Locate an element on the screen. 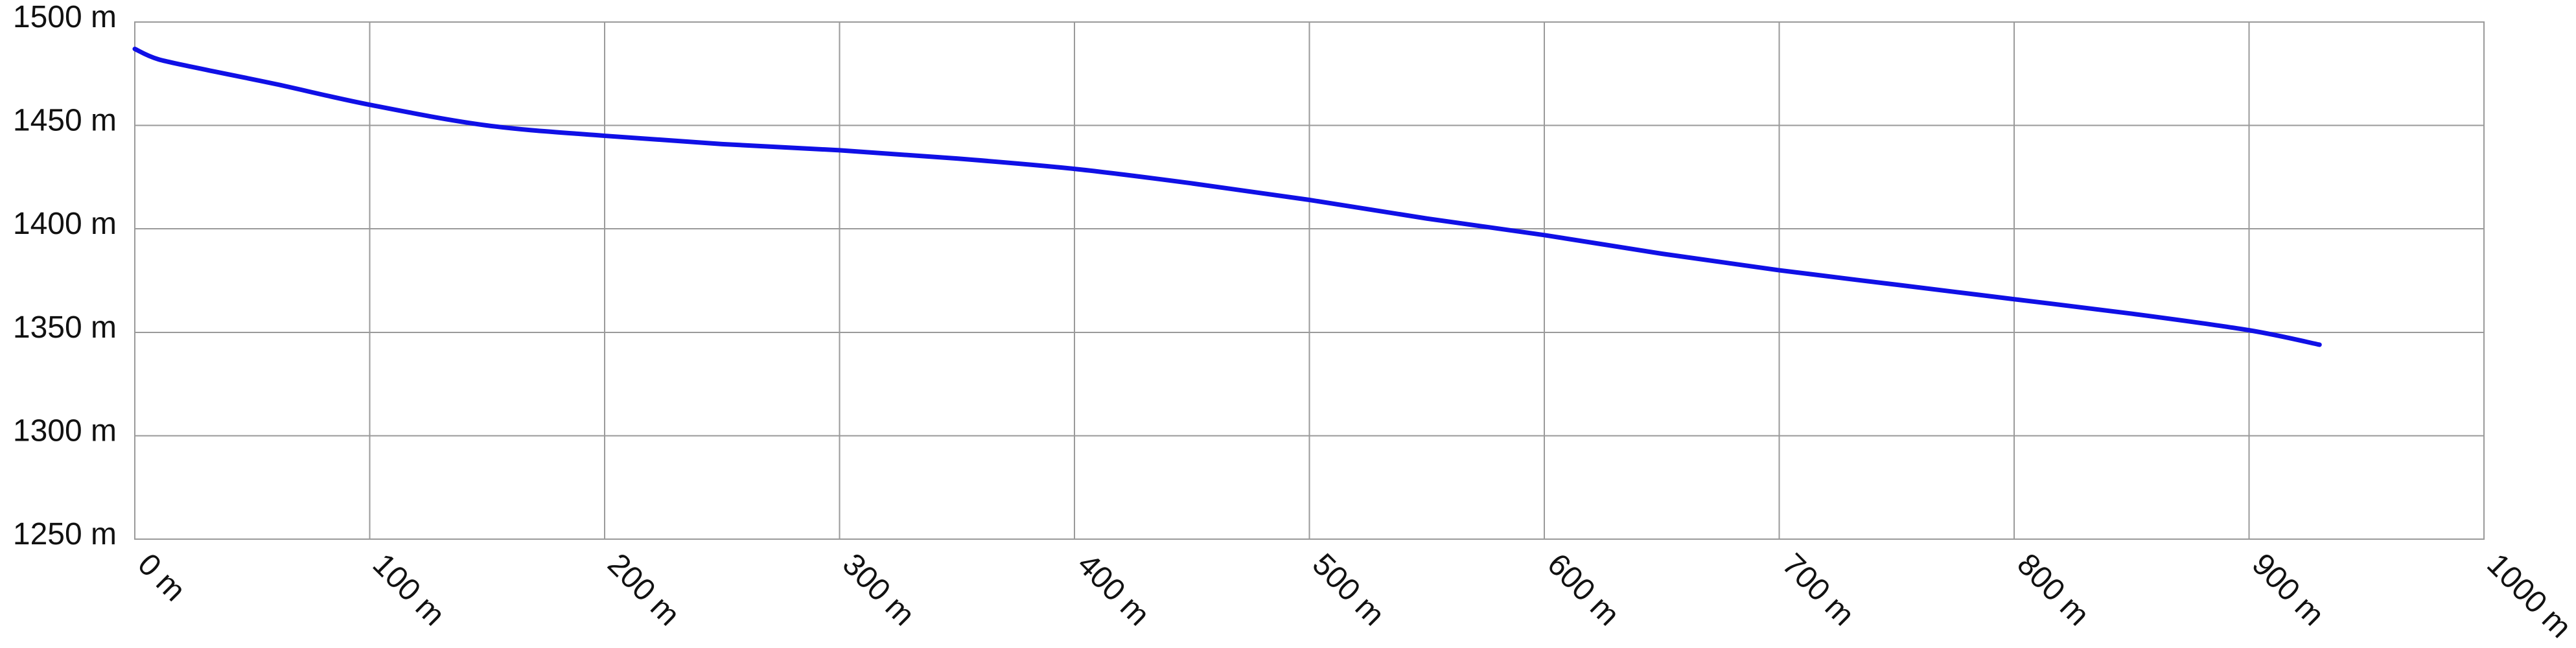 This screenshot has height=648, width=2576. y-axis-tick-labels: 1250 m 1300 m 1350 m 1400 m 1450 m 1500 m is located at coordinates (65, 275).